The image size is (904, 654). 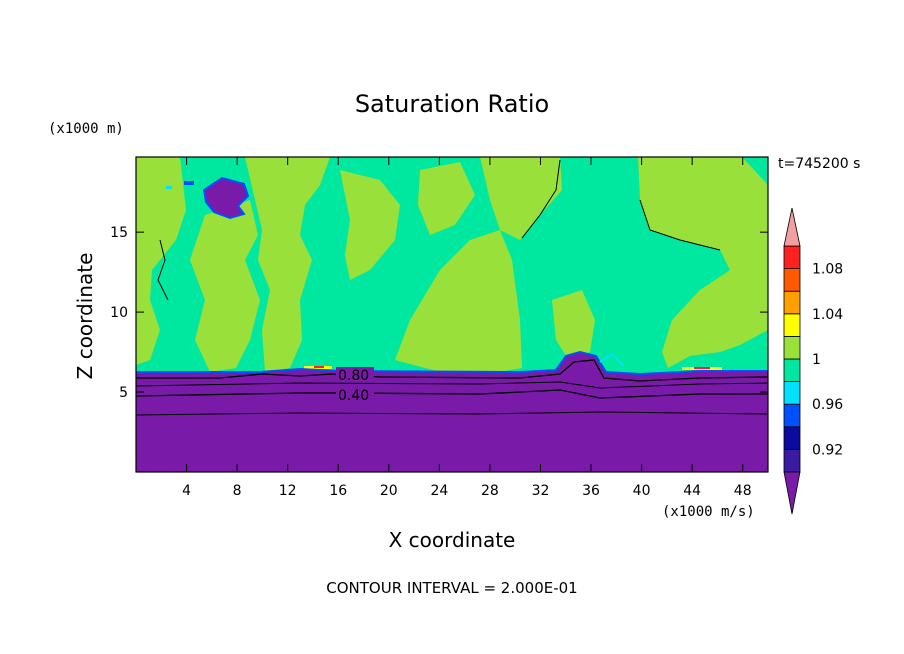 What do you see at coordinates (692, 491) in the screenshot?
I see `x-tick-label: 44` at bounding box center [692, 491].